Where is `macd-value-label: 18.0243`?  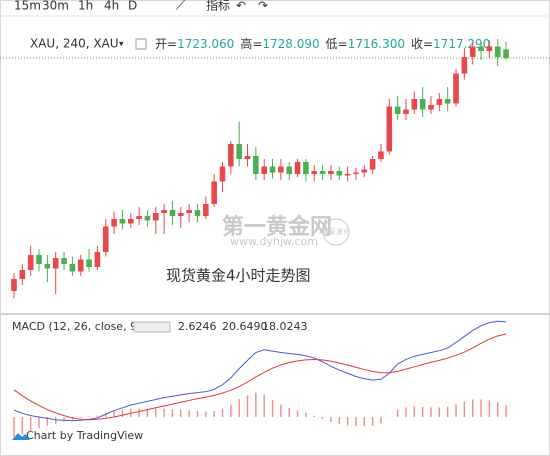 macd-value-label: 18.0243 is located at coordinates (285, 326).